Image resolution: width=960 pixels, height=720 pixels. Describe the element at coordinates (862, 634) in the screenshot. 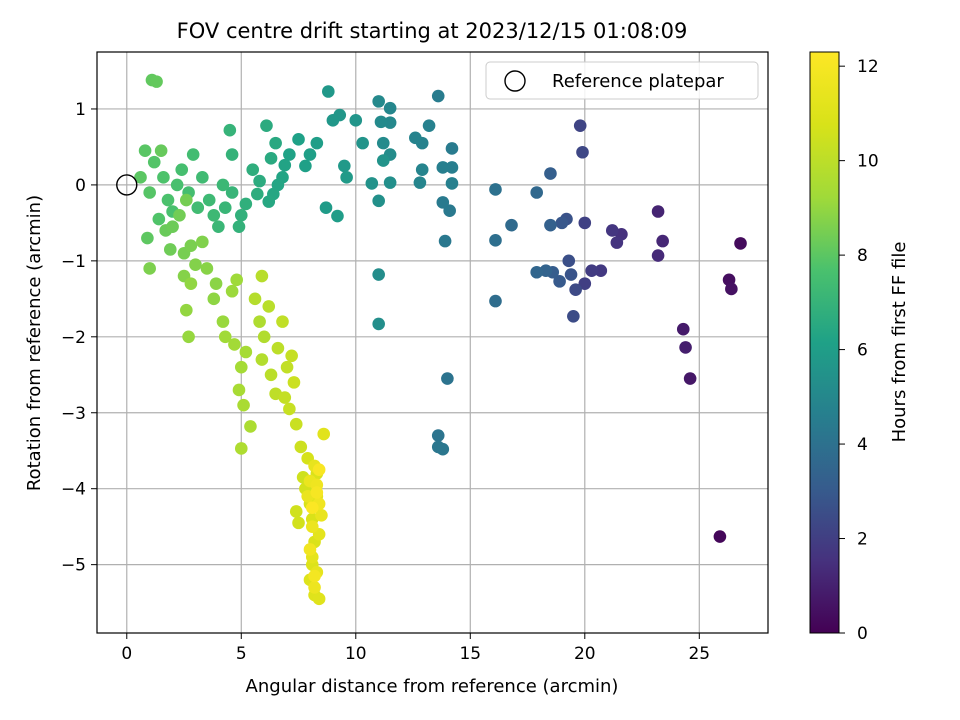

I see `colorbar-tick-label: 0` at that location.